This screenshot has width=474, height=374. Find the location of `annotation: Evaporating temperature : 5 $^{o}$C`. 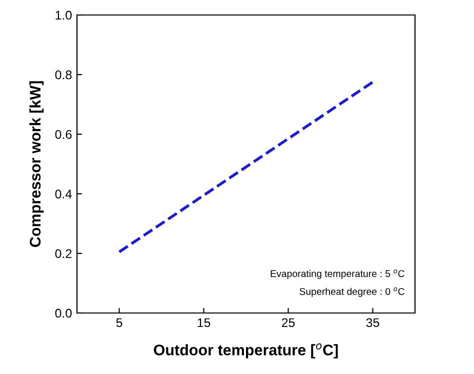

annotation: Evaporating temperature : 5 $^{o}$C is located at coordinates (337, 274).